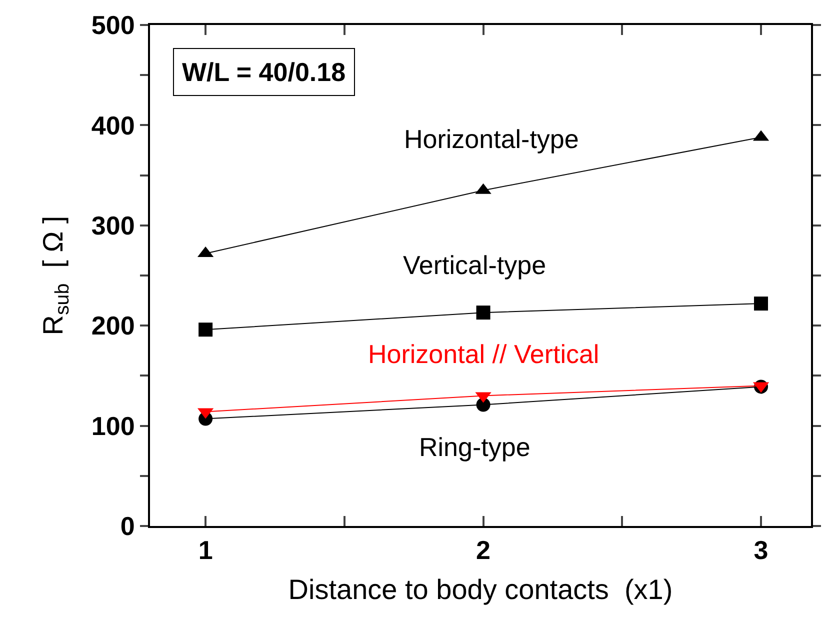  I want to click on y-tick-label: 300, so click(113, 225).